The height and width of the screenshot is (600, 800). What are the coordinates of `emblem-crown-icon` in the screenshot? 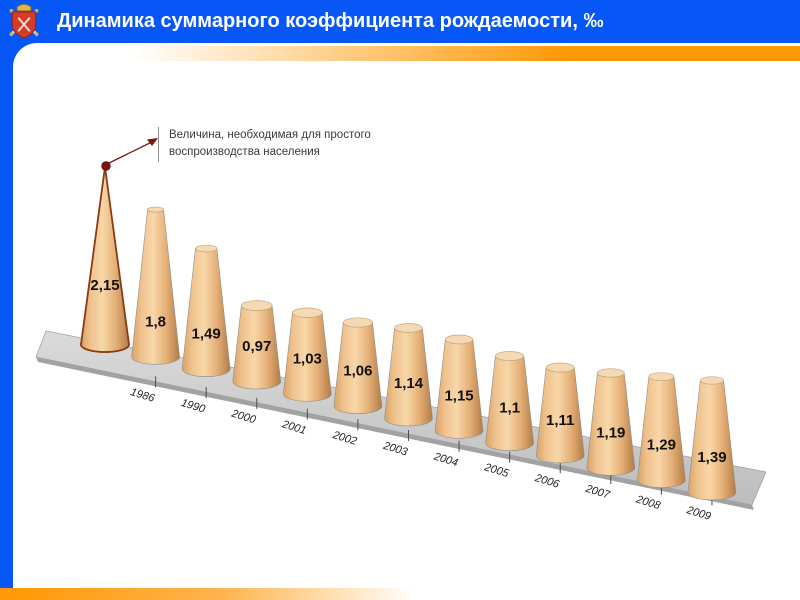 It's located at (24, 8).